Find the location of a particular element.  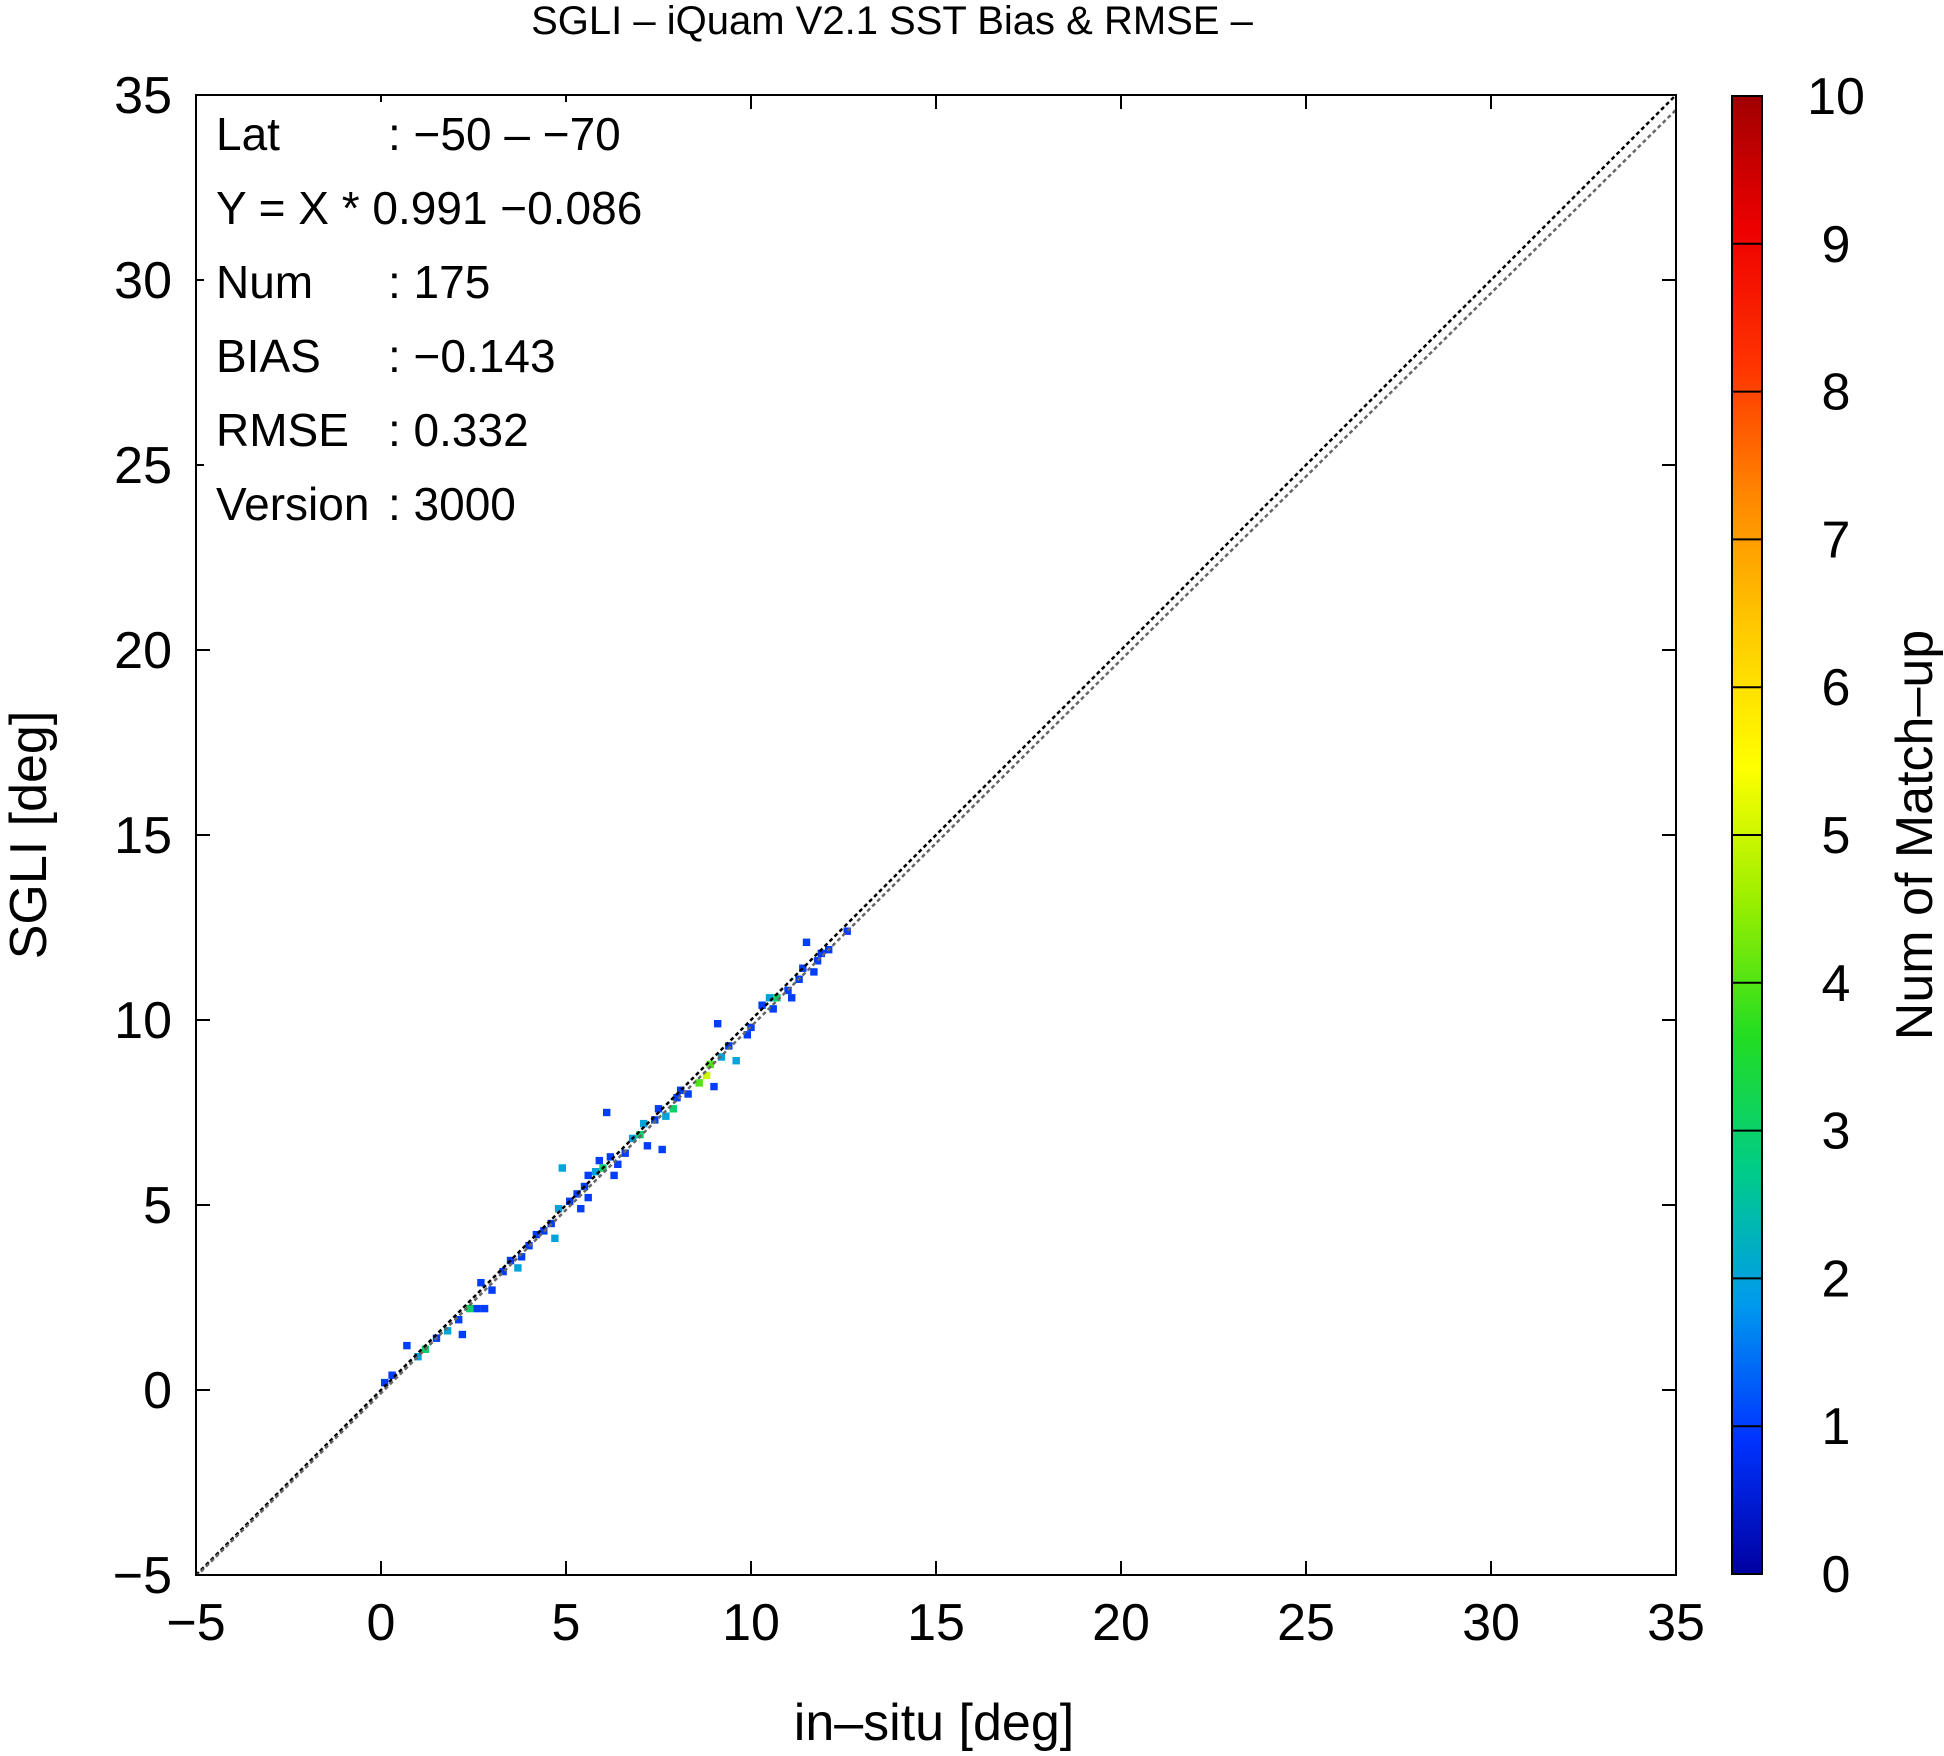

chart-title: SGLI – iQuam V2.1 SST Bias & RMSE – is located at coordinates (892, 21).